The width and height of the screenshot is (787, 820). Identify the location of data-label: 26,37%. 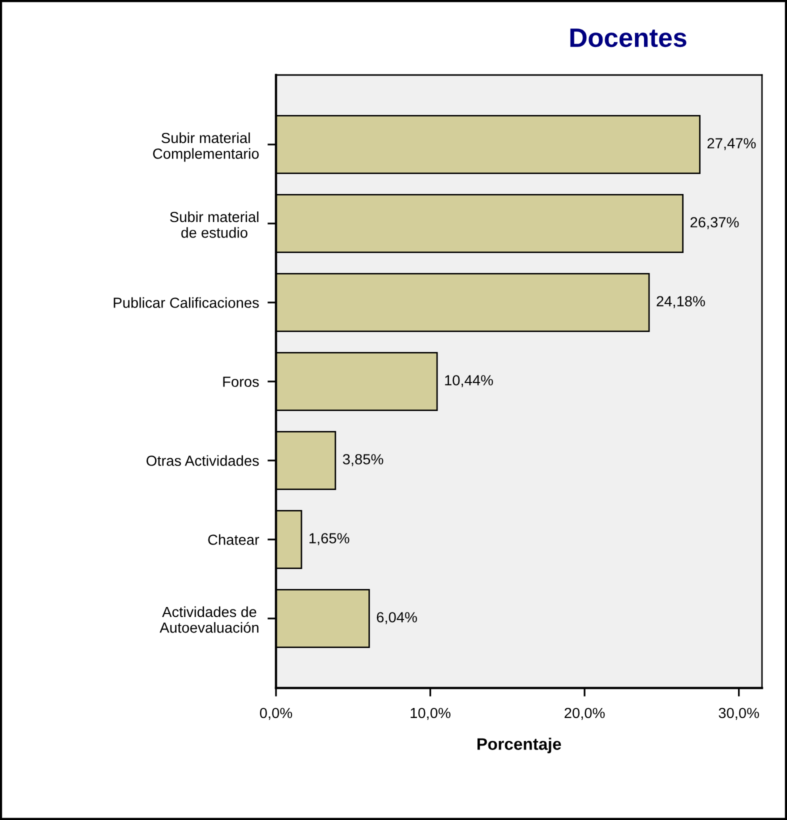
(714, 223).